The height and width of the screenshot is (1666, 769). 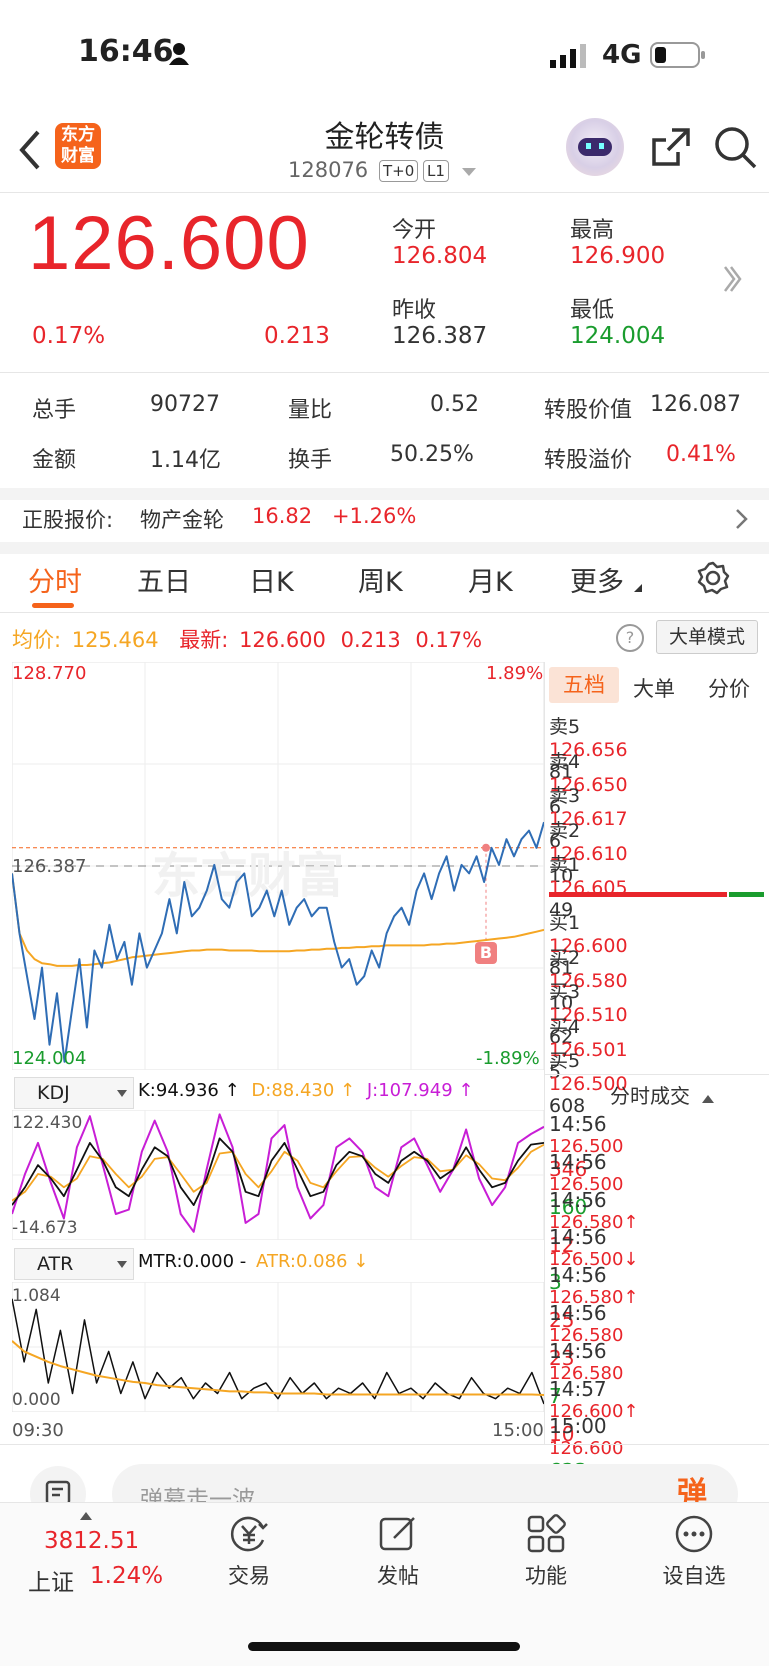 What do you see at coordinates (650, 1096) in the screenshot?
I see `trades-title-text: 分时成交` at bounding box center [650, 1096].